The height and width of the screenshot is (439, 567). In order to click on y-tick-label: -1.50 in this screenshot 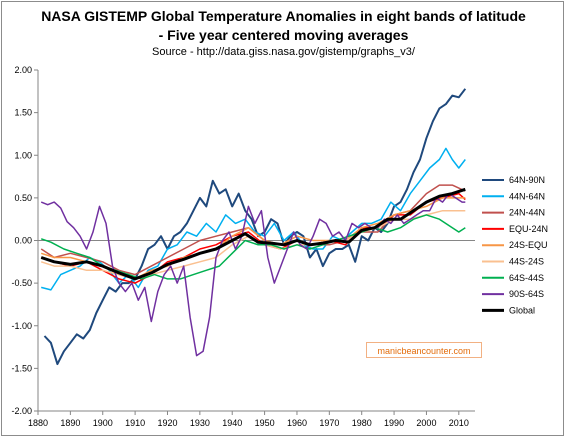, I will do `click(21, 368)`.